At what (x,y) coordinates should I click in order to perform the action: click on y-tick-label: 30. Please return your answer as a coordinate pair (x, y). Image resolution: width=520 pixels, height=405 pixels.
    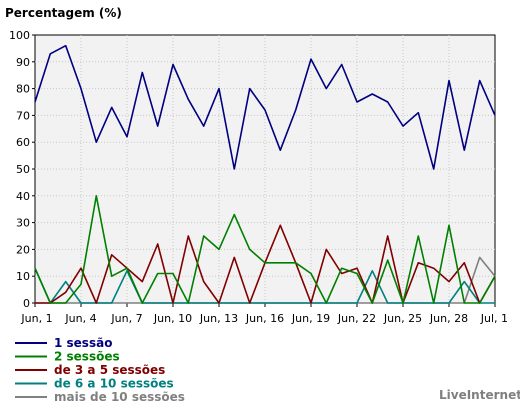
    Looking at the image, I should click on (23, 223).